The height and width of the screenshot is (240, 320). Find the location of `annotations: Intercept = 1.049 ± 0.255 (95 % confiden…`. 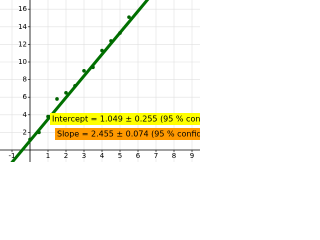

annotations: Intercept = 1.049 ± 0.255 (95 % confiden… is located at coordinates (125, 126).